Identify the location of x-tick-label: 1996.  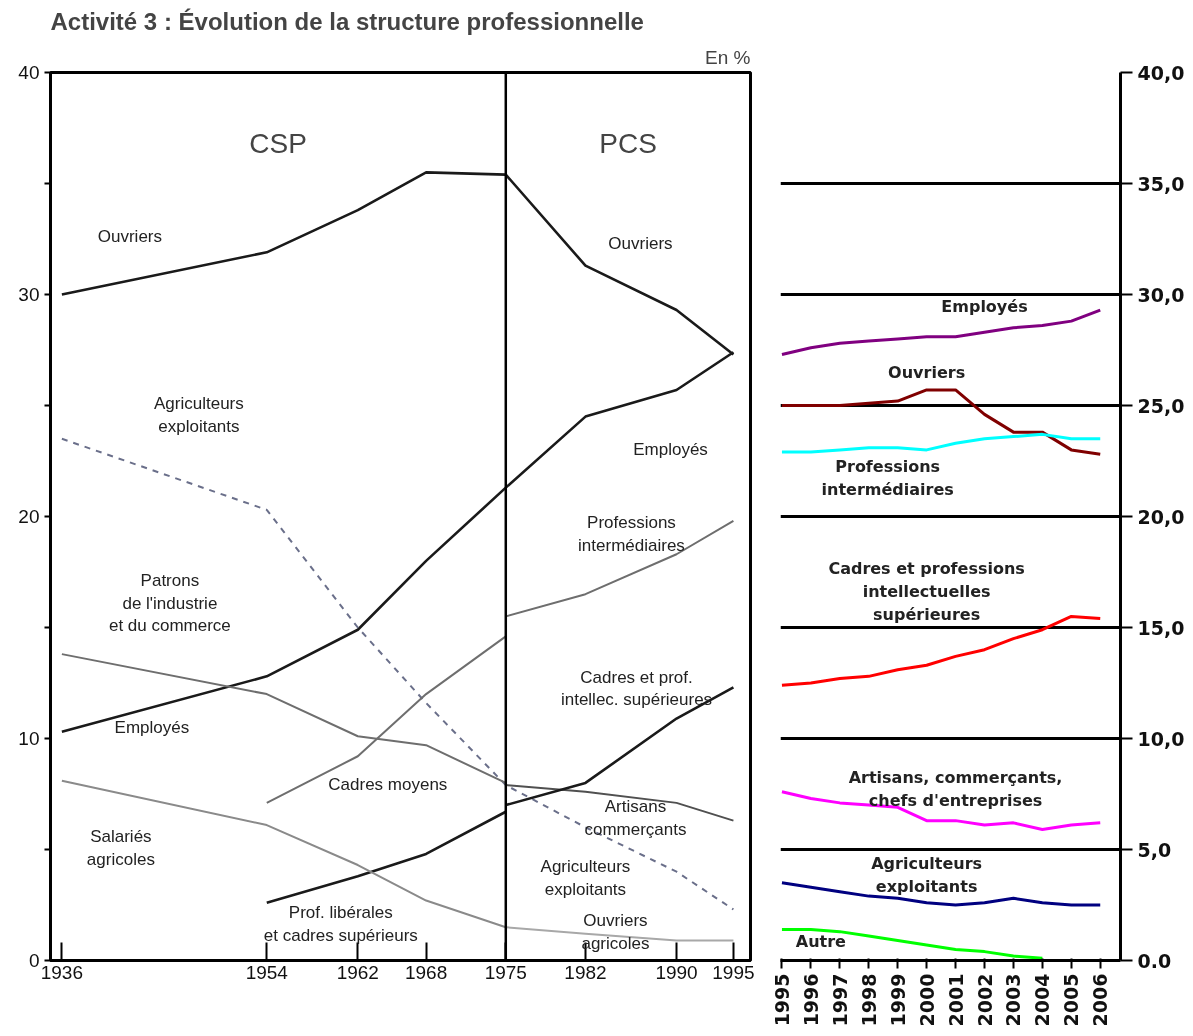
(810, 1000).